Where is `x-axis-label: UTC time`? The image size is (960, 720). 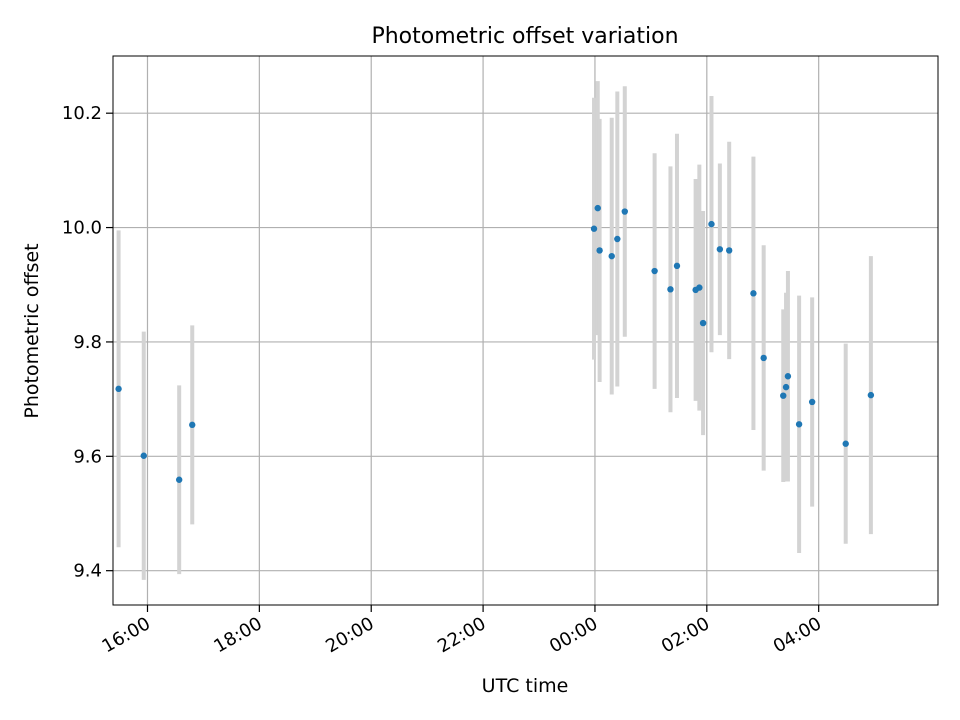 x-axis-label: UTC time is located at coordinates (525, 686).